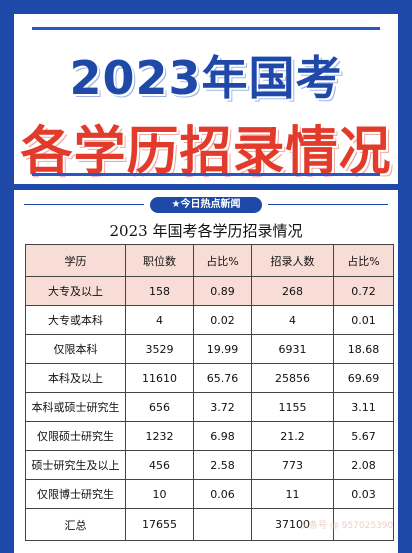 This screenshot has width=412, height=553. I want to click on cell-positions: 1232, so click(159, 436).